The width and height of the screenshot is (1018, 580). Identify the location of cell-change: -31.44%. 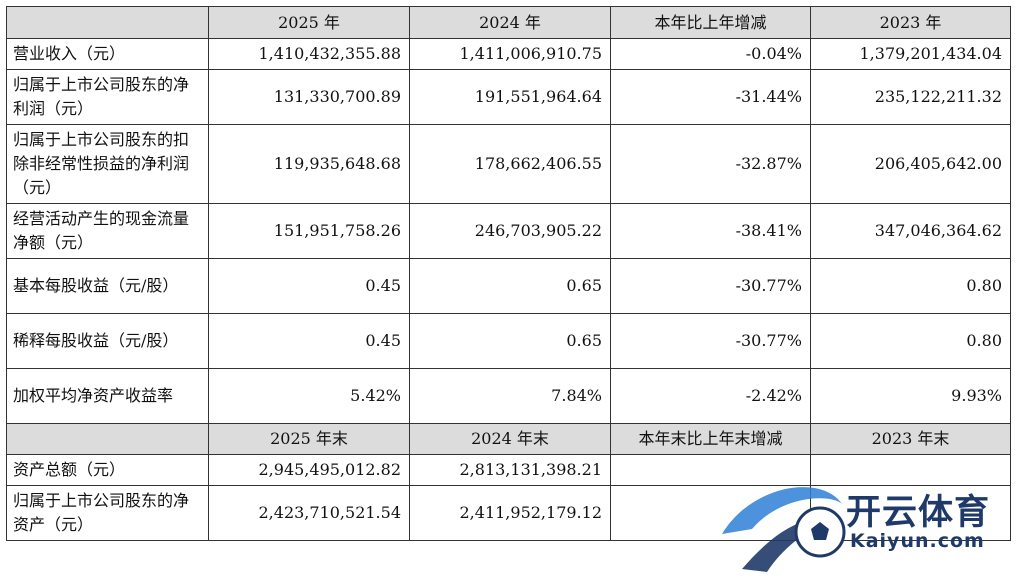
(710, 97).